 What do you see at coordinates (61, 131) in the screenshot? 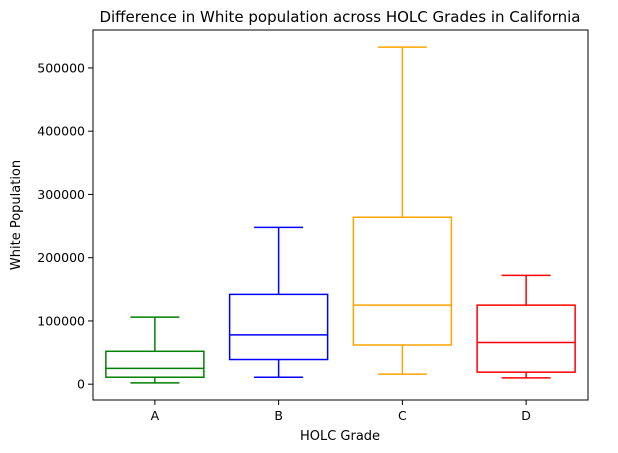
I see `y-tick-label: 400000` at bounding box center [61, 131].